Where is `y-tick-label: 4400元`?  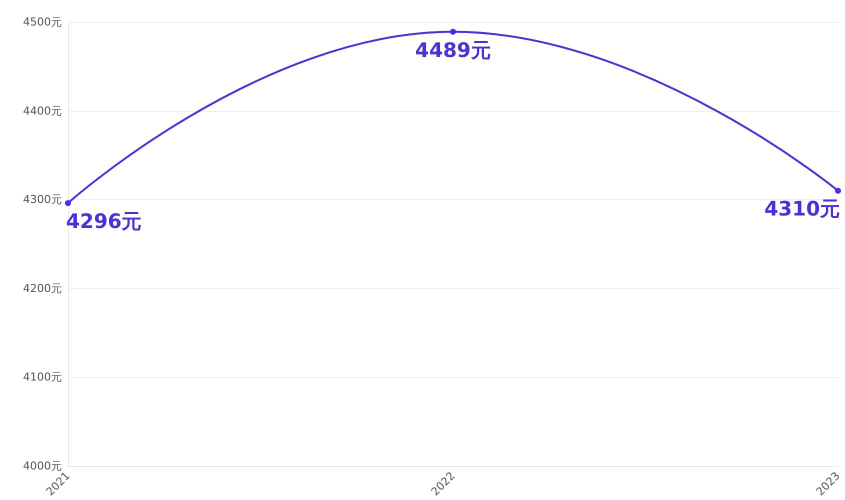
y-tick-label: 4400元 is located at coordinates (42, 111).